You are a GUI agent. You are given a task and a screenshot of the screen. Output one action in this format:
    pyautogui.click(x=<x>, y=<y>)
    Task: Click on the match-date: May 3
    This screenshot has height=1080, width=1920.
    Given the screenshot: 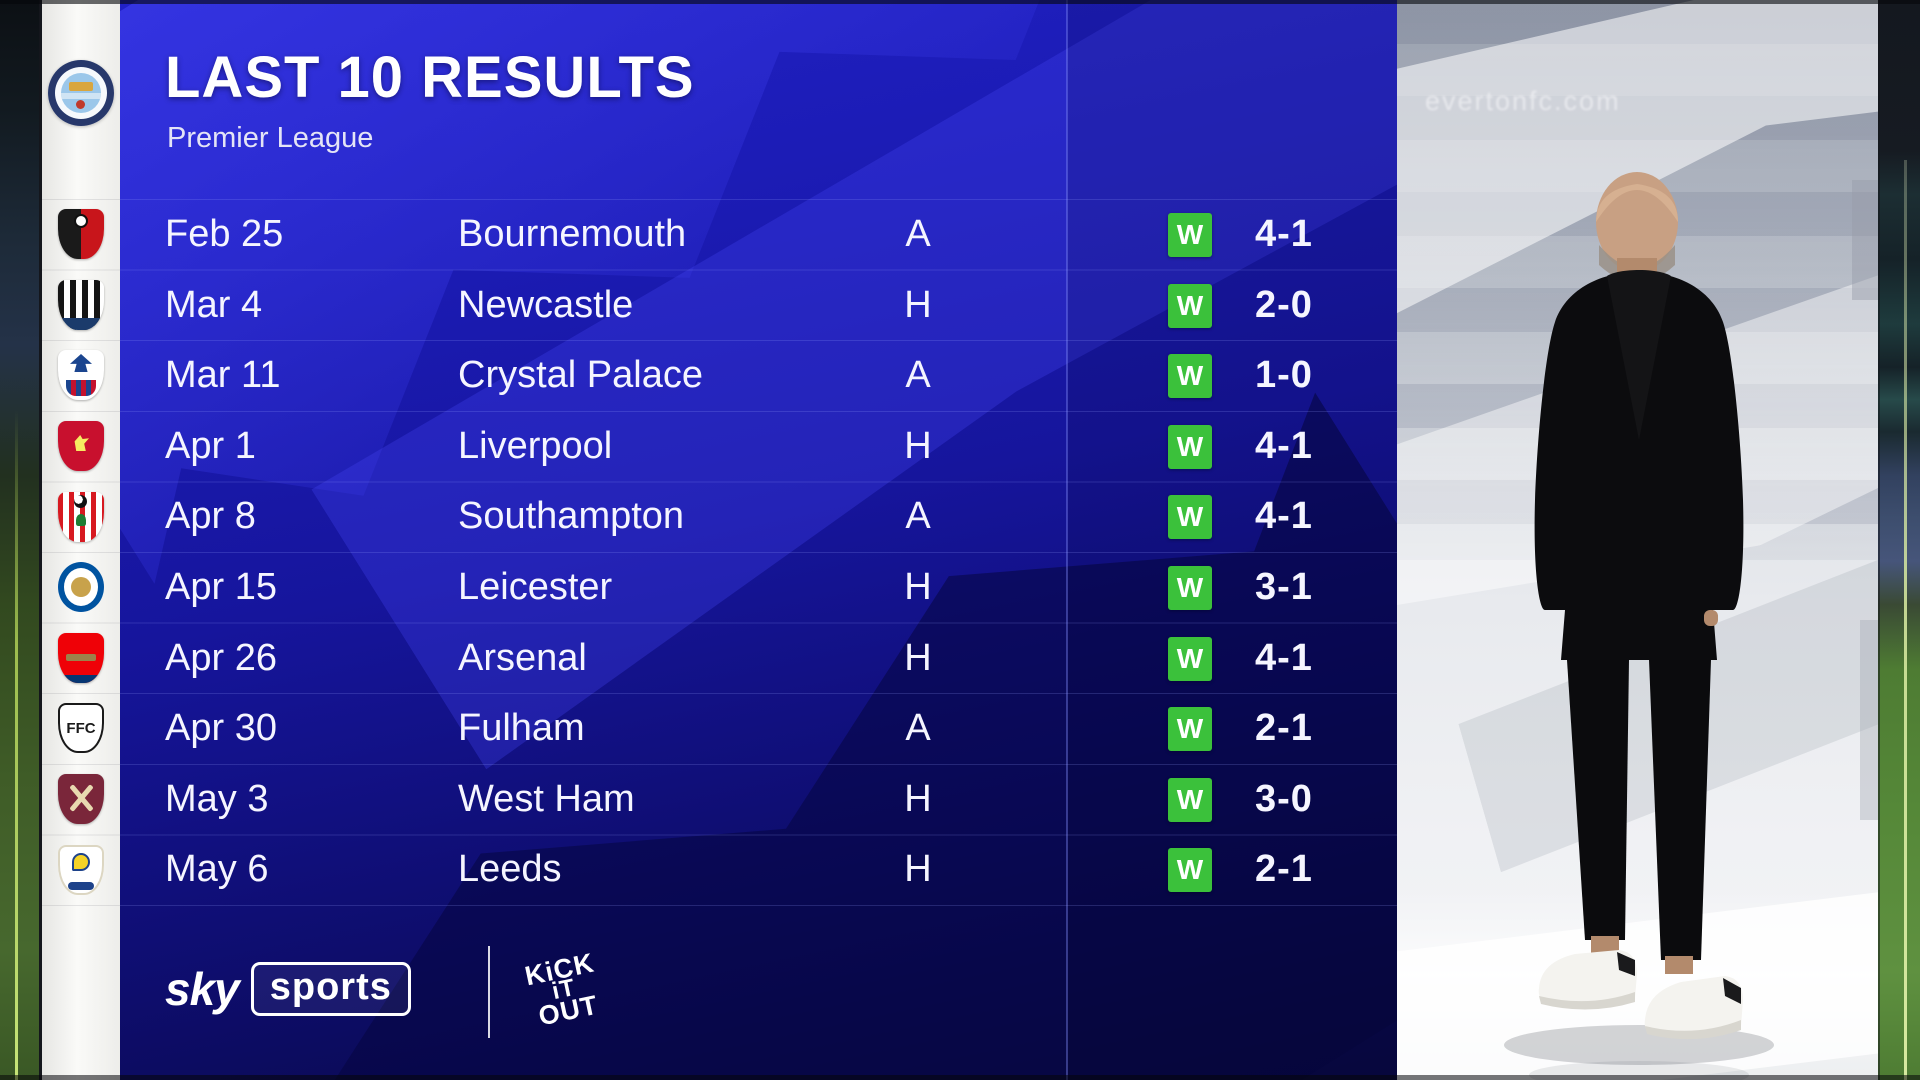 What is the action you would take?
    pyautogui.click(x=217, y=798)
    